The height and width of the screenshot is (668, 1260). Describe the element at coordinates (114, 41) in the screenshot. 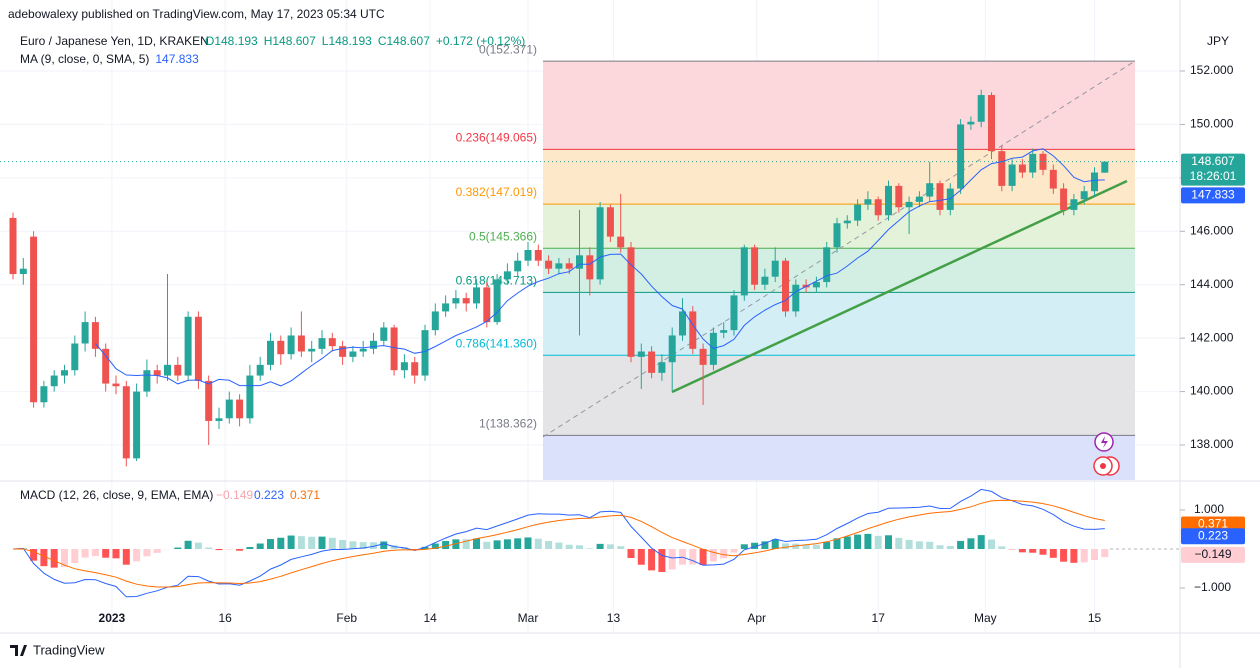

I see `symbol-title: Euro / Japanese Yen, 1D, KRAKEN` at that location.